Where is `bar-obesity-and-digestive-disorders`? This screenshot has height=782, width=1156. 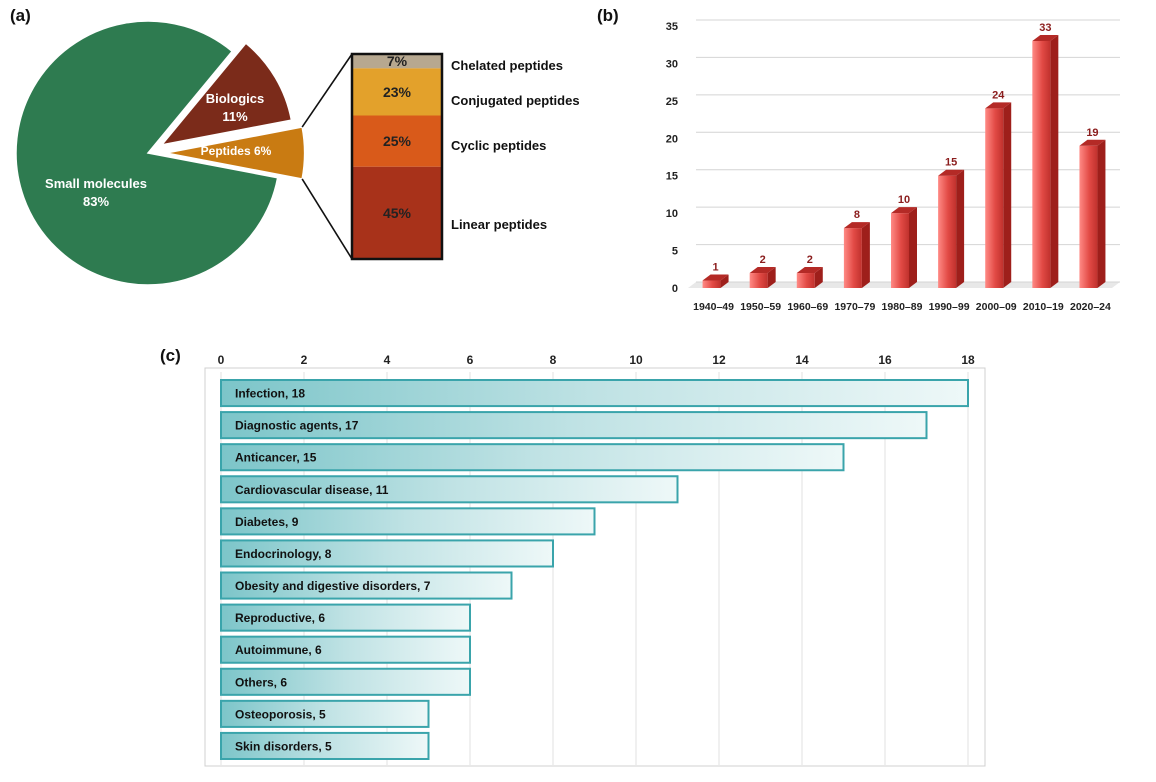
bar-obesity-and-digestive-disorders is located at coordinates (366, 585).